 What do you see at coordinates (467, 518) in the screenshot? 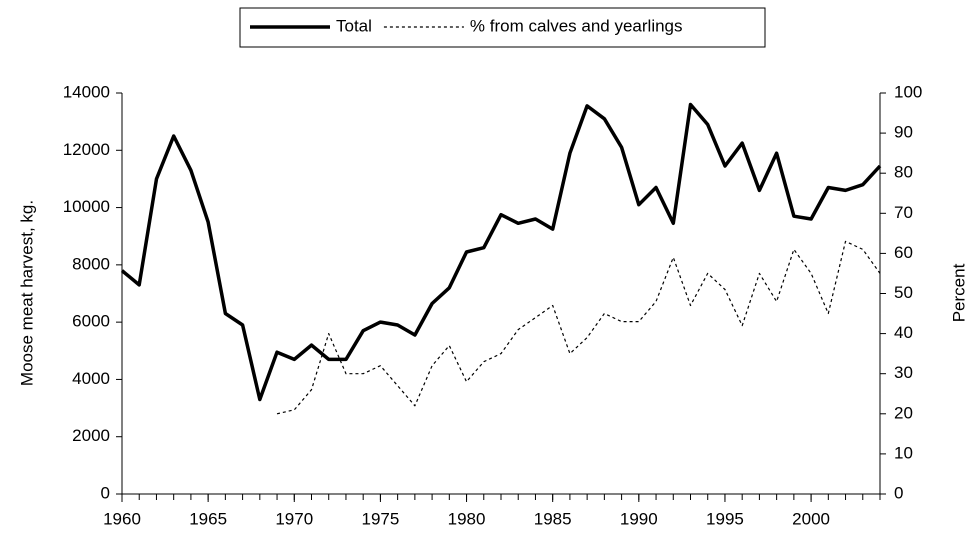
I see `x-tick-label: 1980` at bounding box center [467, 518].